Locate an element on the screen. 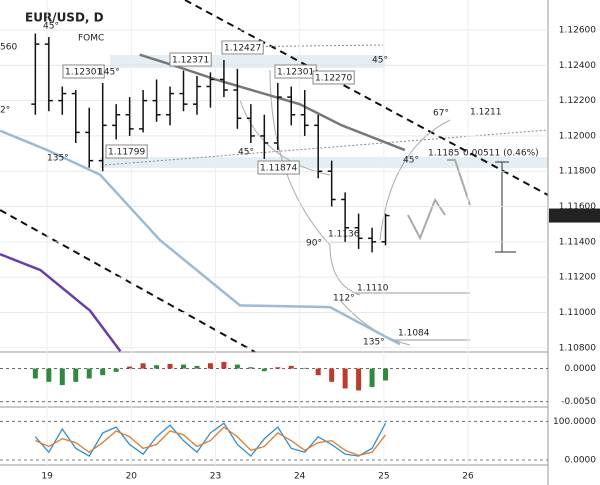 The width and height of the screenshot is (600, 485). x-tick-label: 25 is located at coordinates (383, 477).